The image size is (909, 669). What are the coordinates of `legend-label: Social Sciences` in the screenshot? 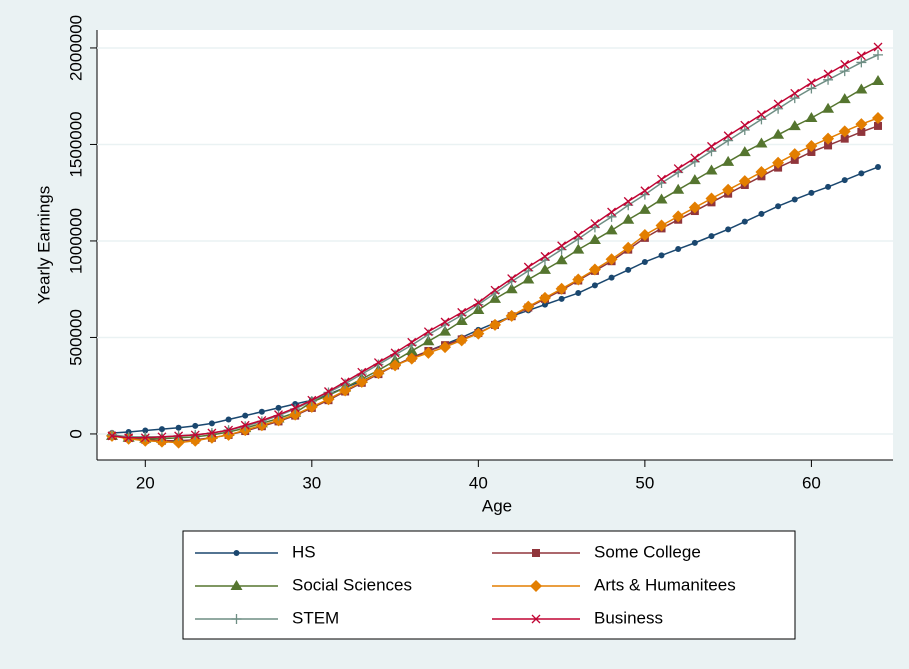 It's located at (352, 584).